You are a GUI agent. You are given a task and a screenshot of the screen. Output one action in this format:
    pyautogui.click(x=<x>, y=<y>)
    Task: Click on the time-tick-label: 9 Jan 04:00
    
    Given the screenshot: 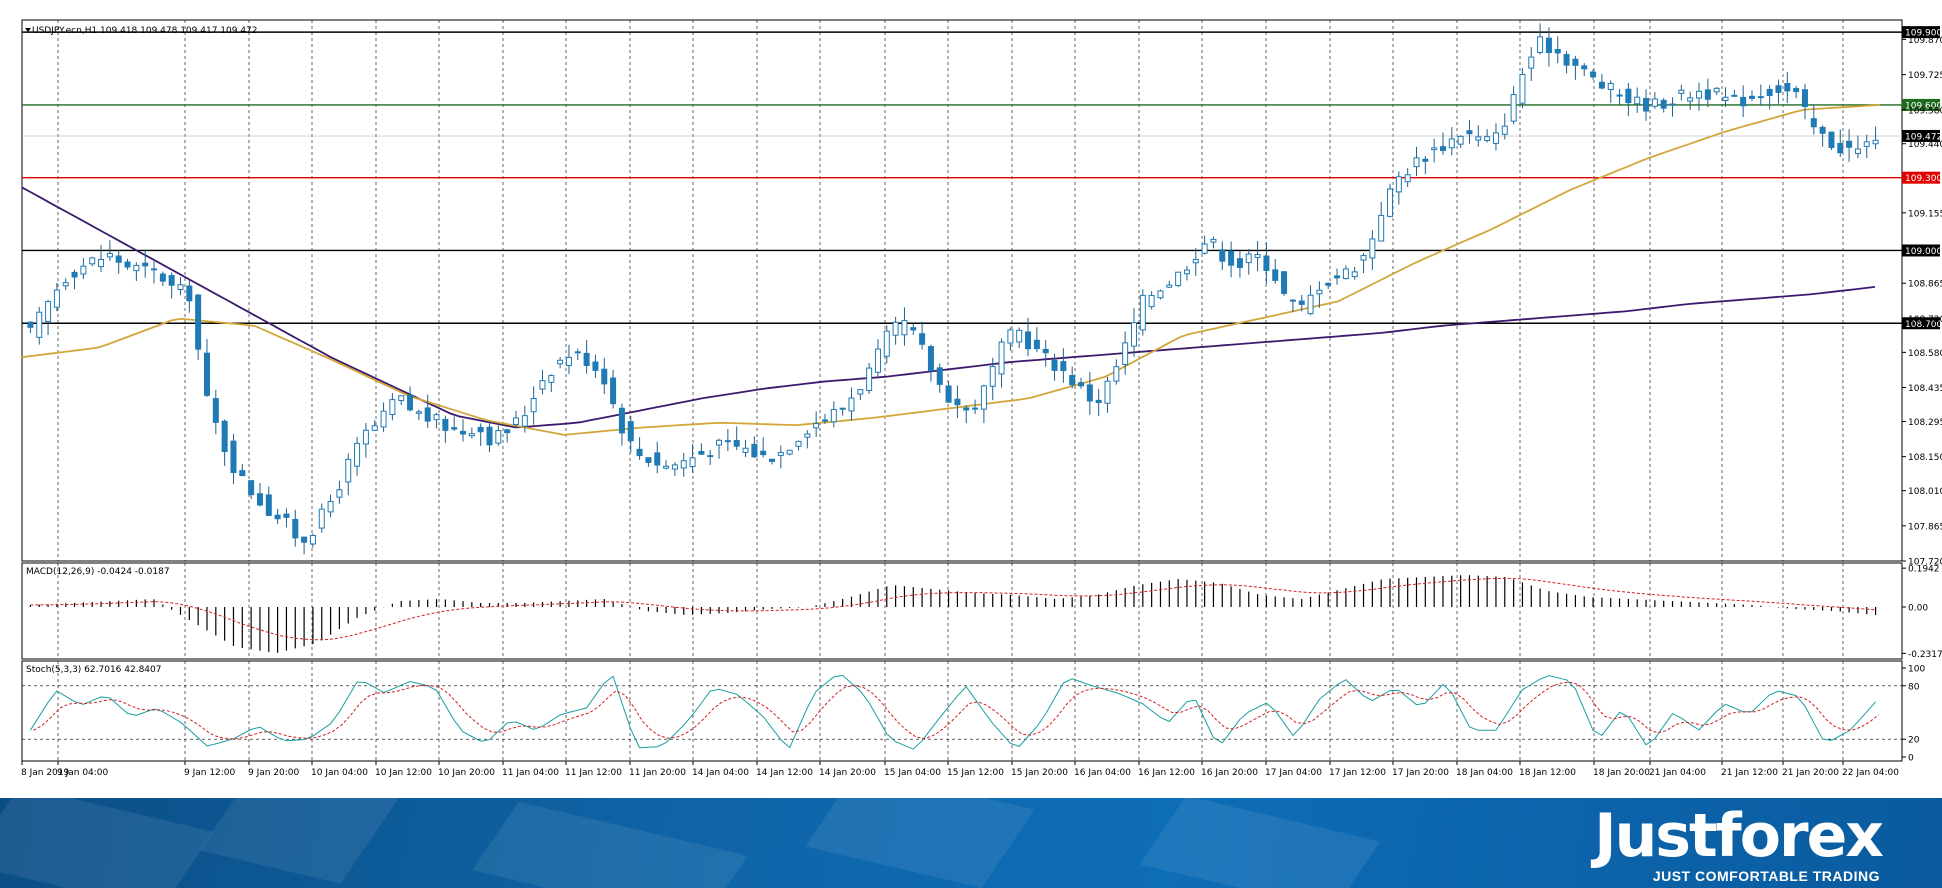 What is the action you would take?
    pyautogui.click(x=83, y=773)
    